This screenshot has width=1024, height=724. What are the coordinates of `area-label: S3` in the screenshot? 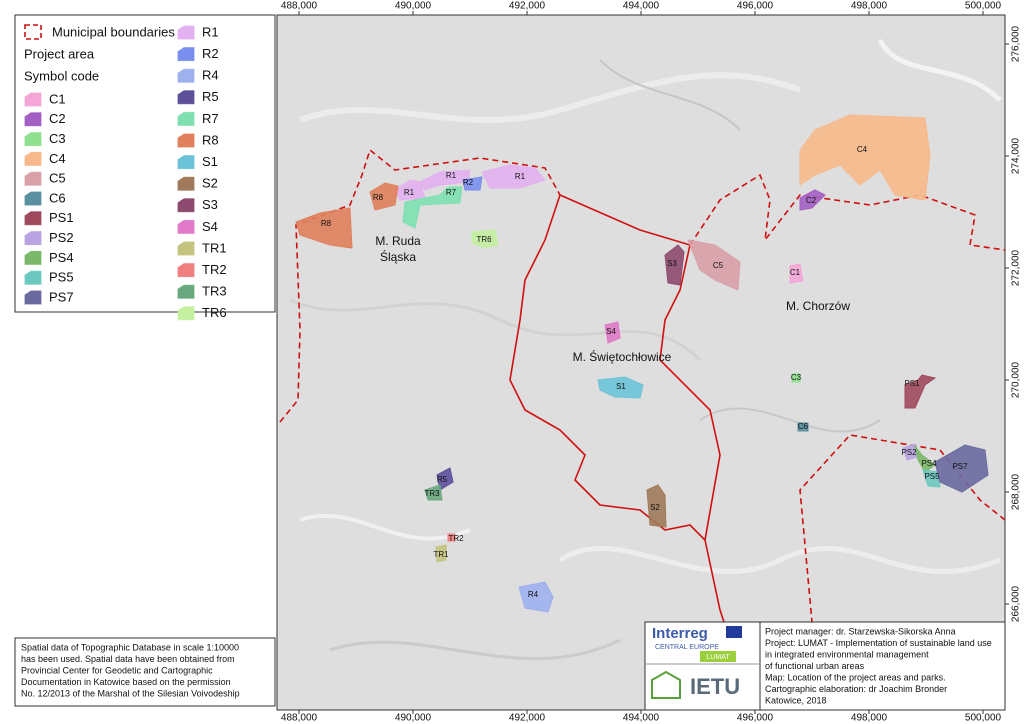 It's located at (672, 263).